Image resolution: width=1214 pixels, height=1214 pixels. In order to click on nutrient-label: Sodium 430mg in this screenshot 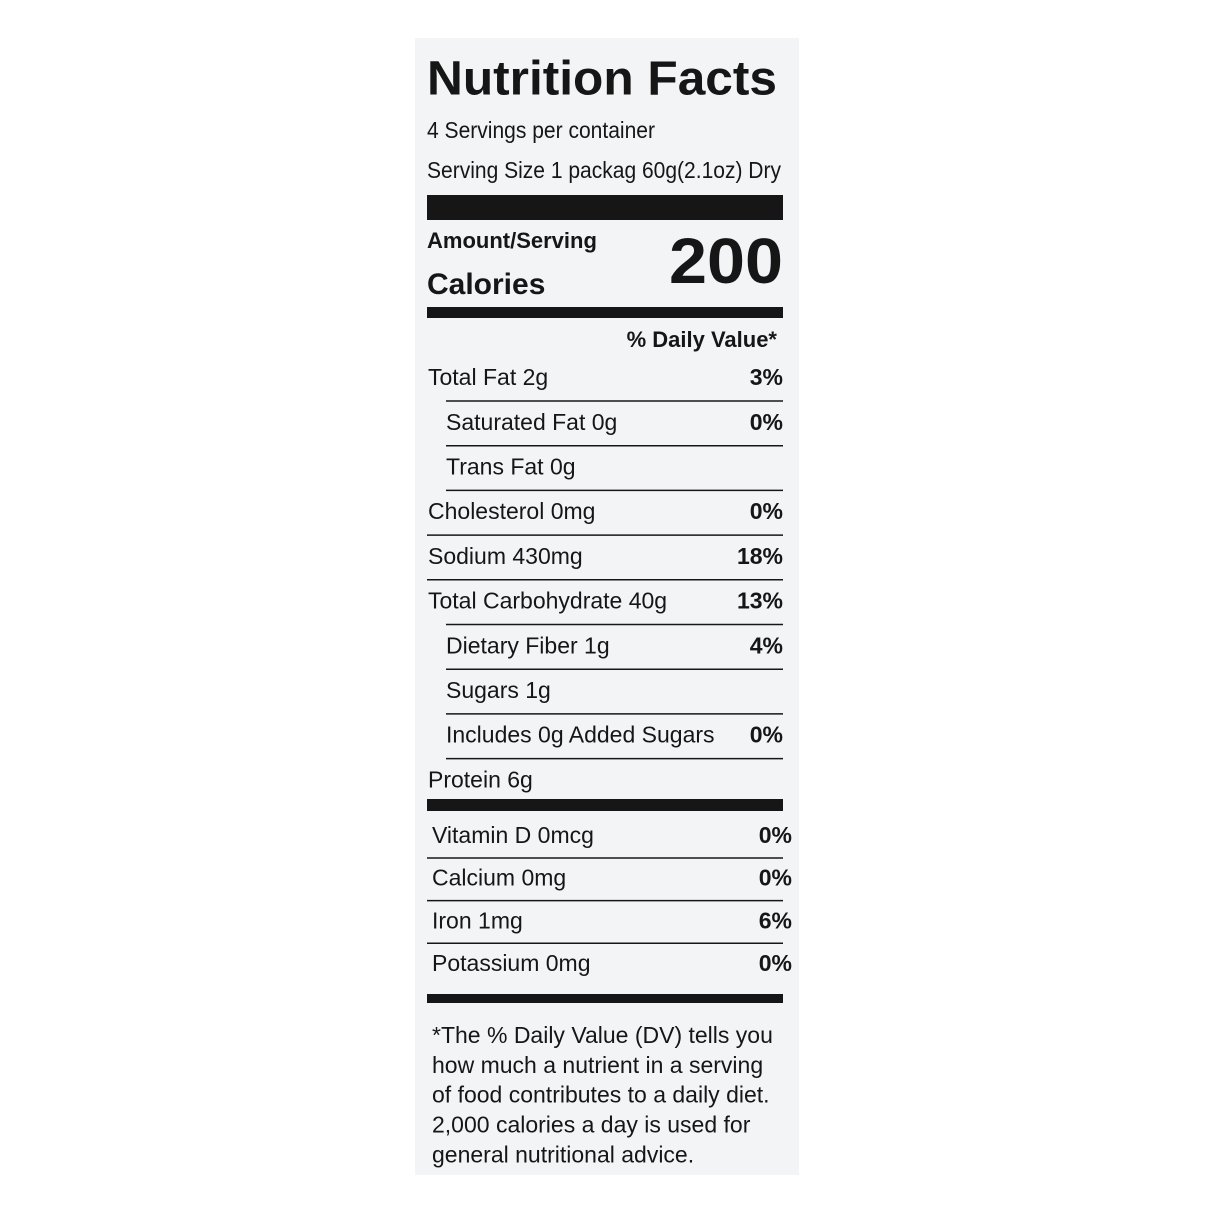, I will do `click(505, 556)`.